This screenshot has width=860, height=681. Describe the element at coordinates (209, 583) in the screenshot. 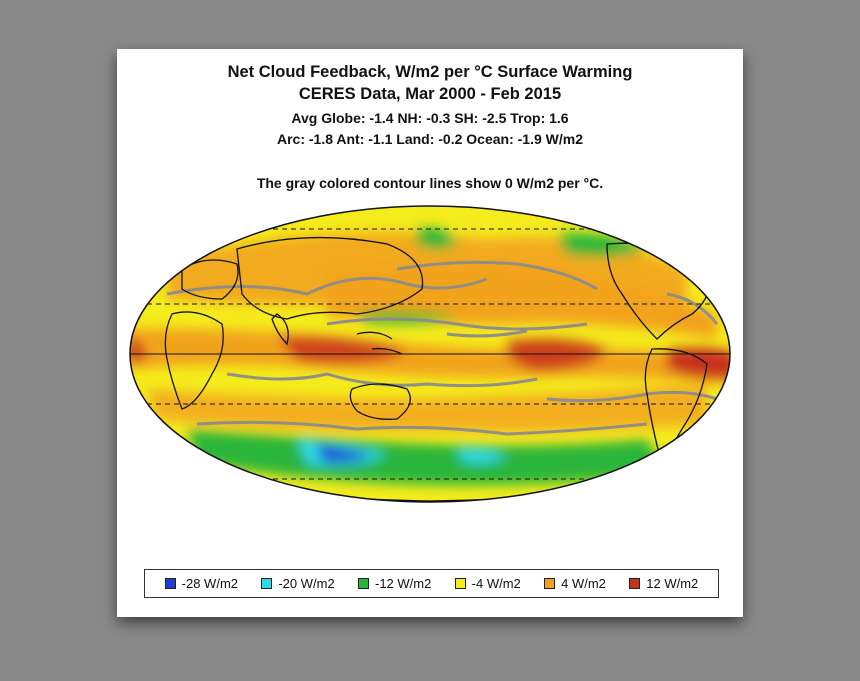

I see `legend-label: -28 W/m2` at that location.